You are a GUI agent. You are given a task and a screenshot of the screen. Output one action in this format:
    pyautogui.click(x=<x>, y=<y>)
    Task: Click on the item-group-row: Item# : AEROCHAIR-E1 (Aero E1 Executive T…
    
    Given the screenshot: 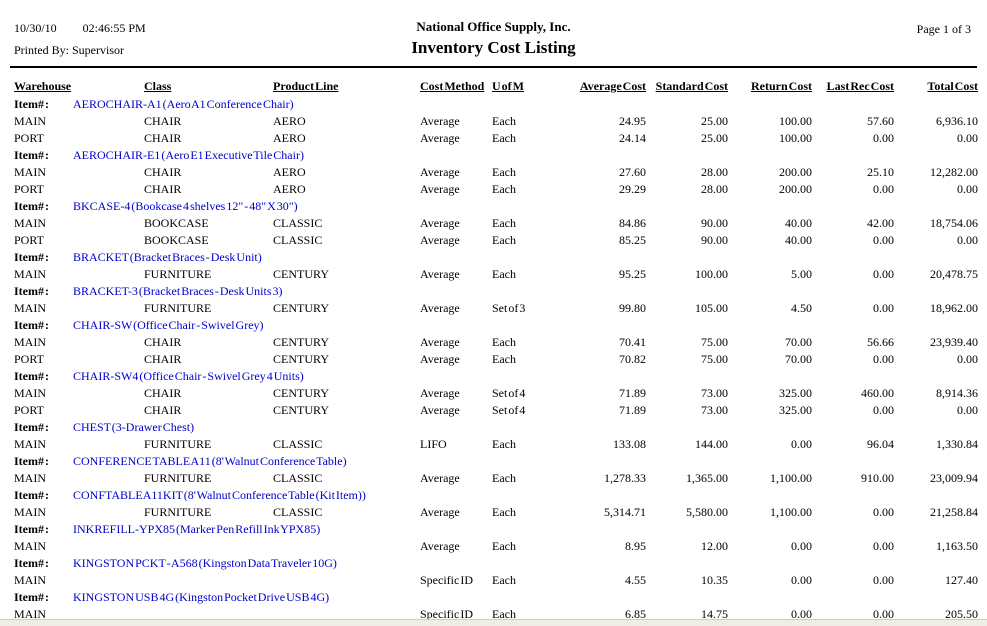 What is the action you would take?
    pyautogui.click(x=495, y=155)
    